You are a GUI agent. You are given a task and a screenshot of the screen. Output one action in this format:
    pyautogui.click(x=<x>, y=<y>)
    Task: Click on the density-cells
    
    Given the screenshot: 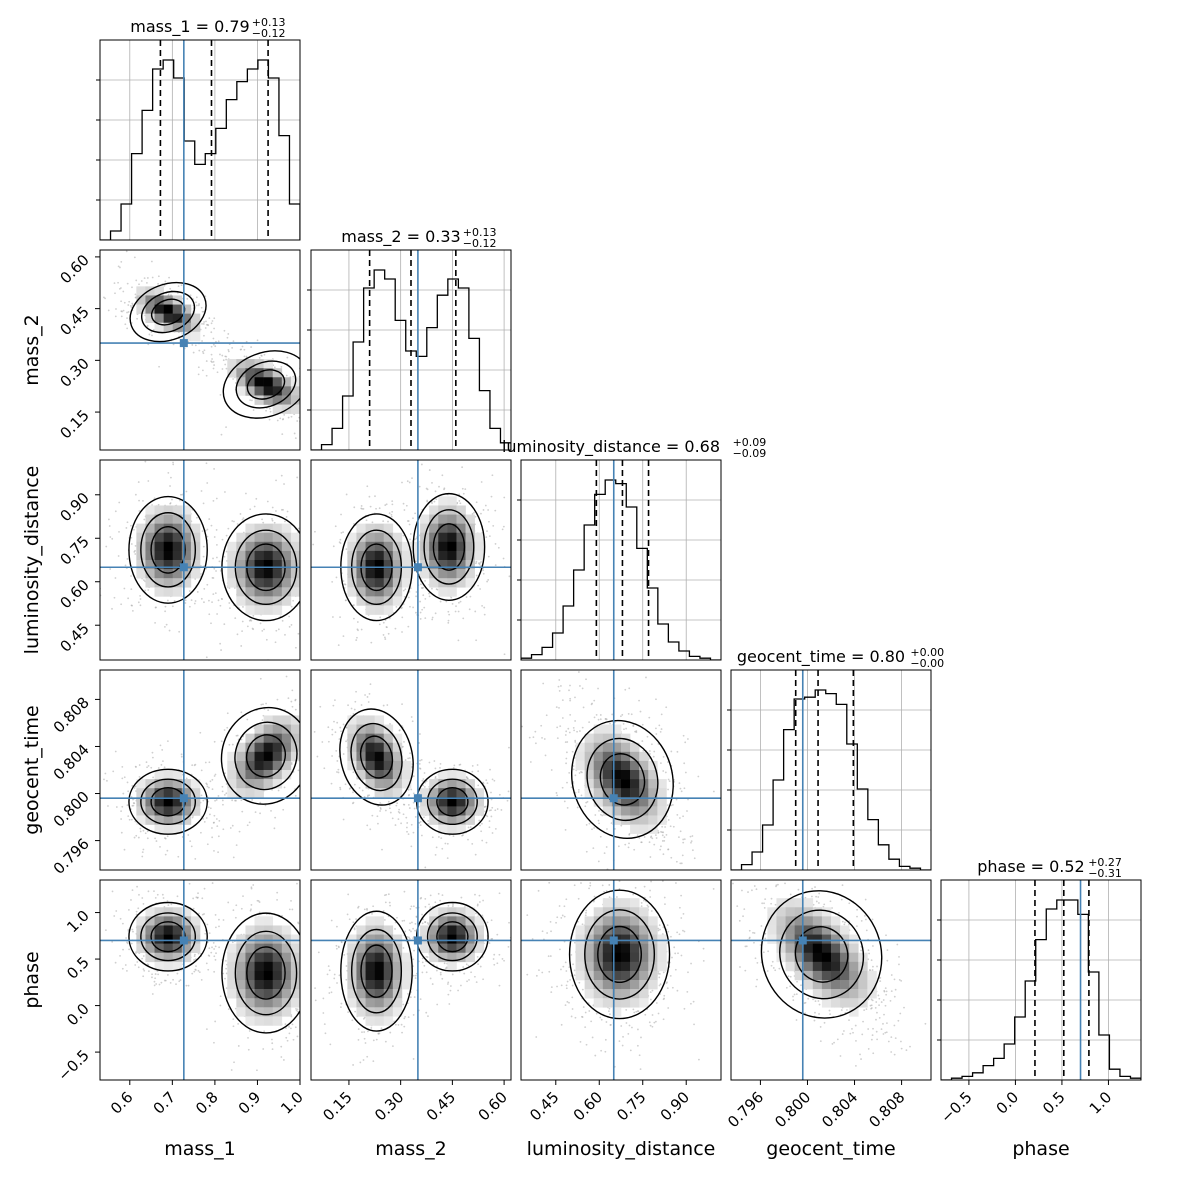 What is the action you would take?
    pyautogui.click(x=621, y=779)
    